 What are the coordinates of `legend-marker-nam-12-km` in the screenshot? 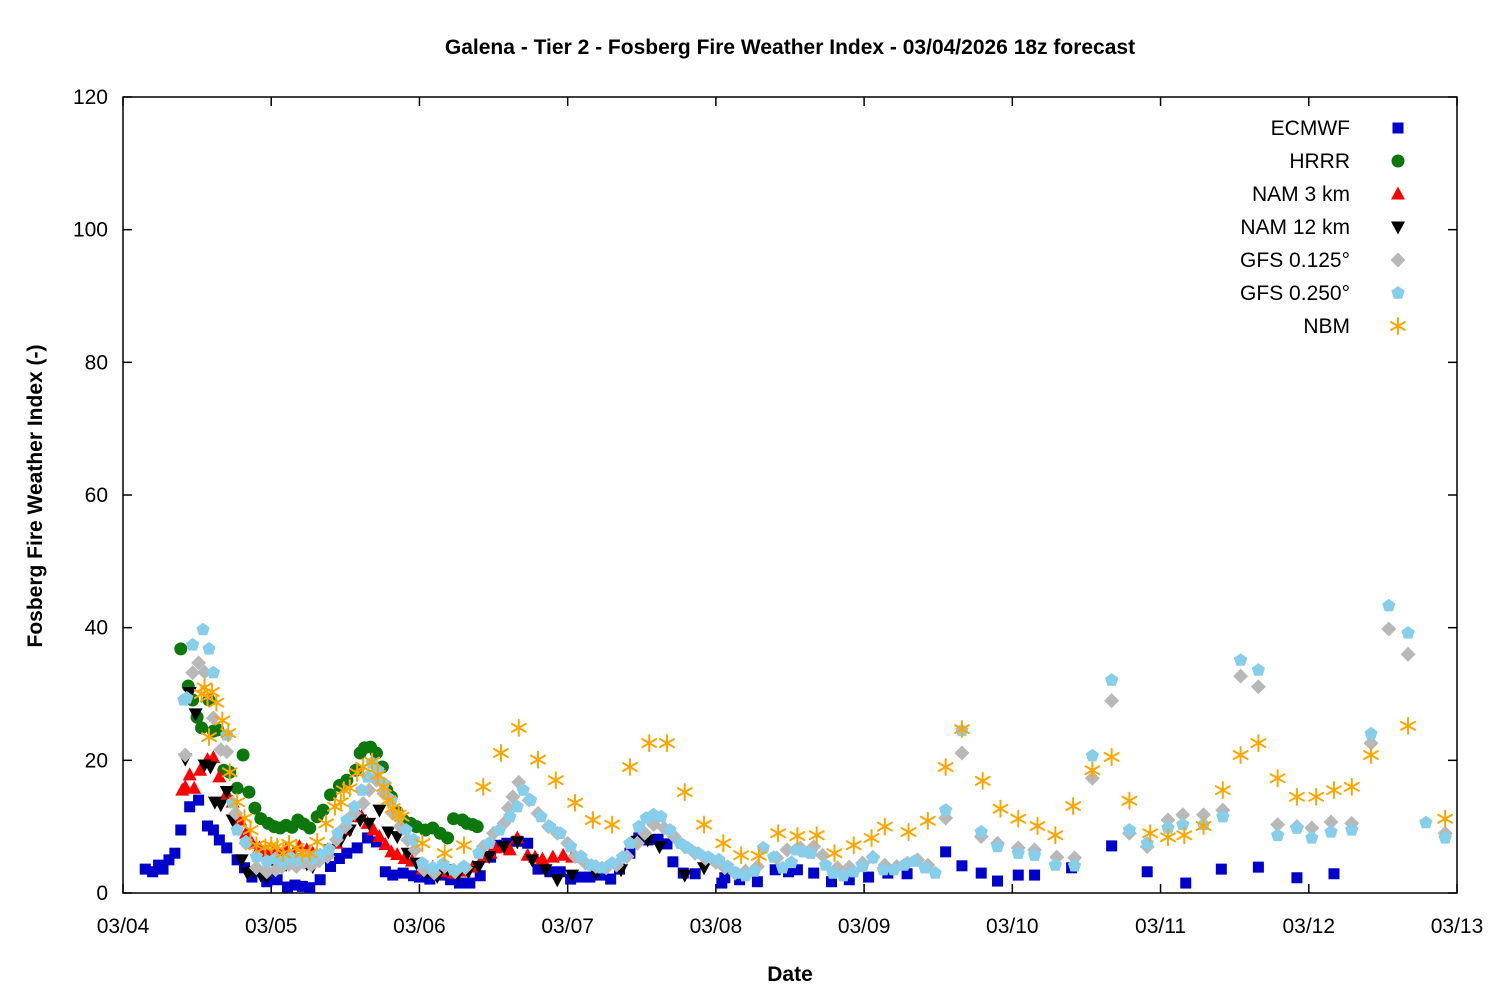 It's located at (1398, 228).